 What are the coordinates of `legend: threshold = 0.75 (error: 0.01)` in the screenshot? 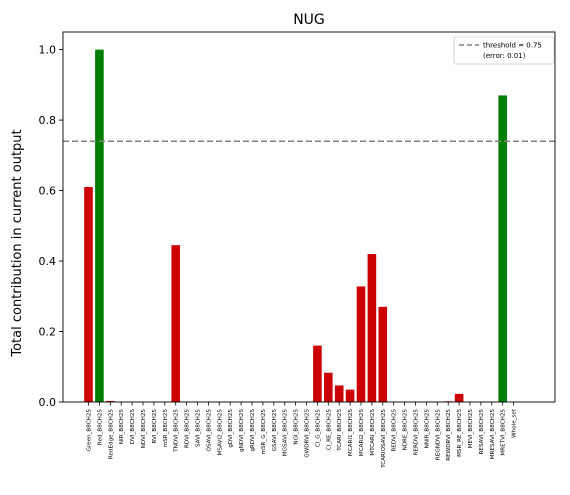 It's located at (504, 50).